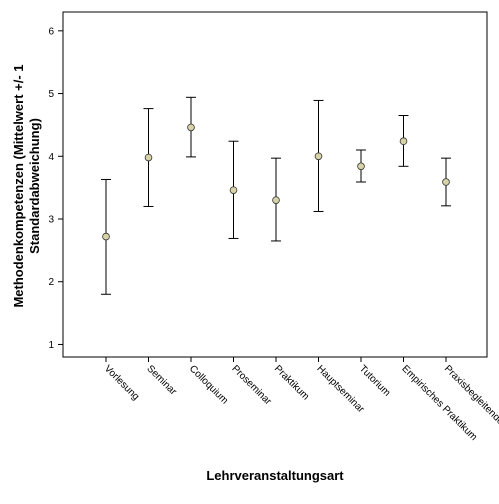  What do you see at coordinates (251, 385) in the screenshot?
I see `x-category-label: Proseminar` at bounding box center [251, 385].